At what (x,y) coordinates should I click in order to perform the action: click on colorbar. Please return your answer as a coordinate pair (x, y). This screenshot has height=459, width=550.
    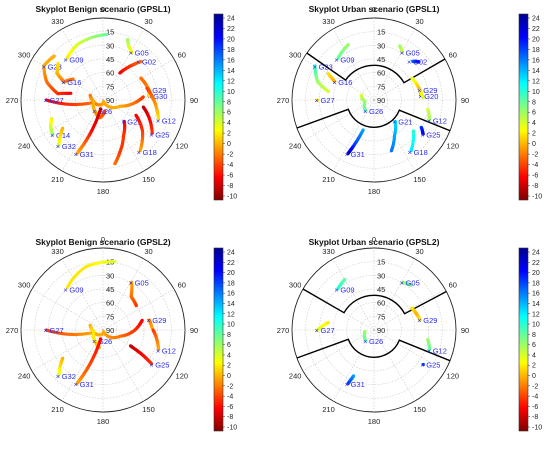
    Looking at the image, I should click on (218, 107).